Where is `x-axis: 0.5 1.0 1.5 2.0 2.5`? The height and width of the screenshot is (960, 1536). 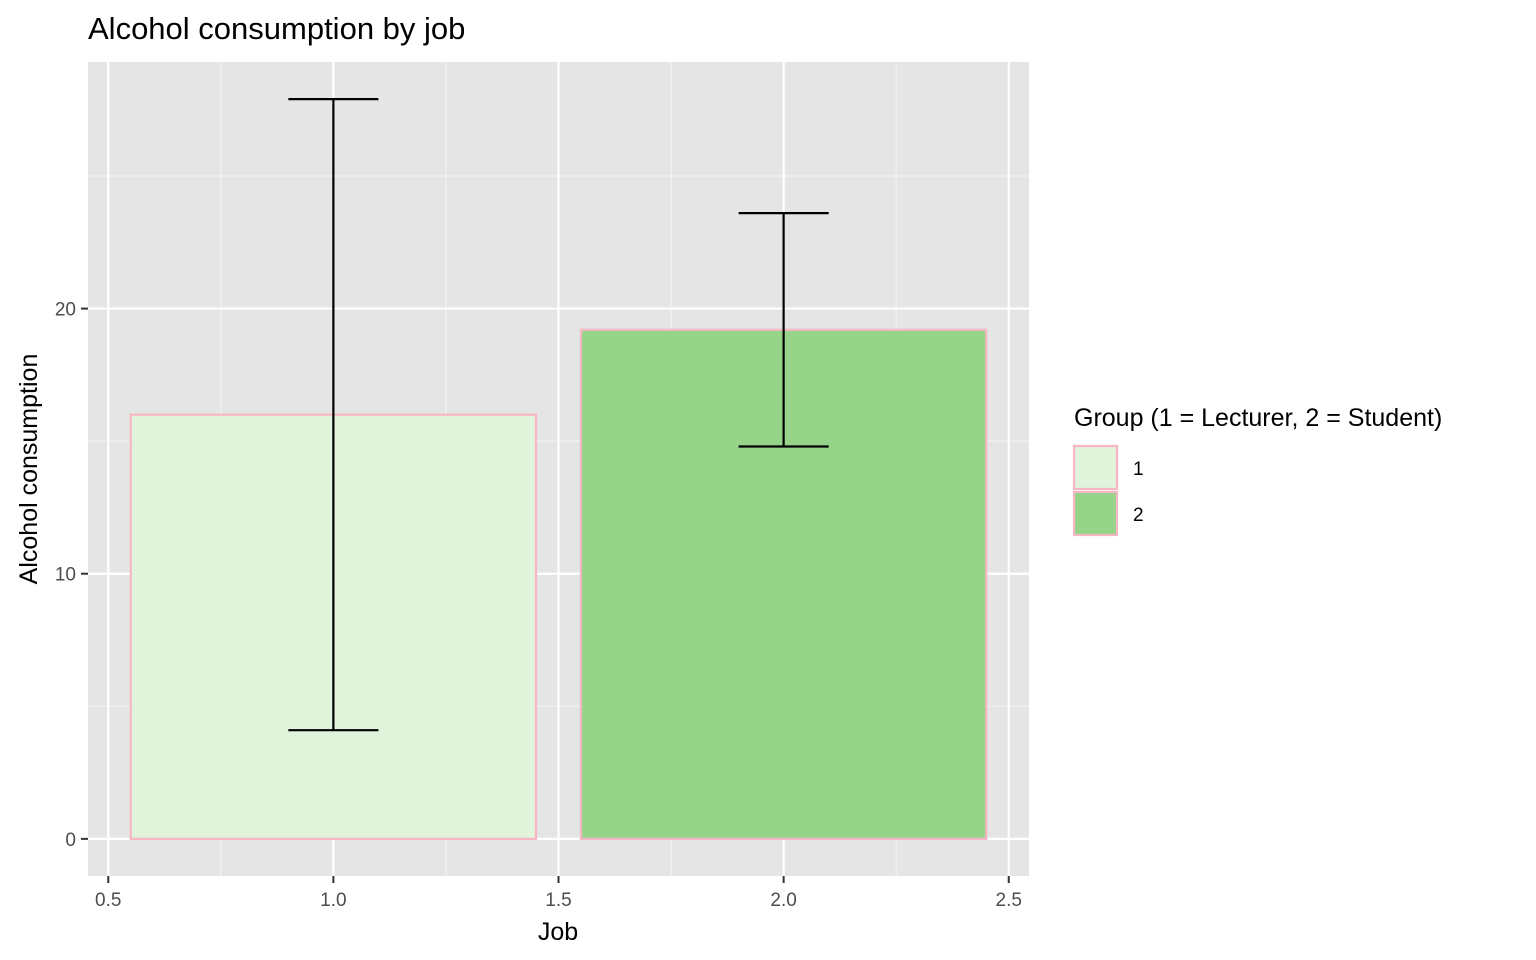 x-axis: 0.5 1.0 1.5 2.0 2.5 is located at coordinates (558, 893).